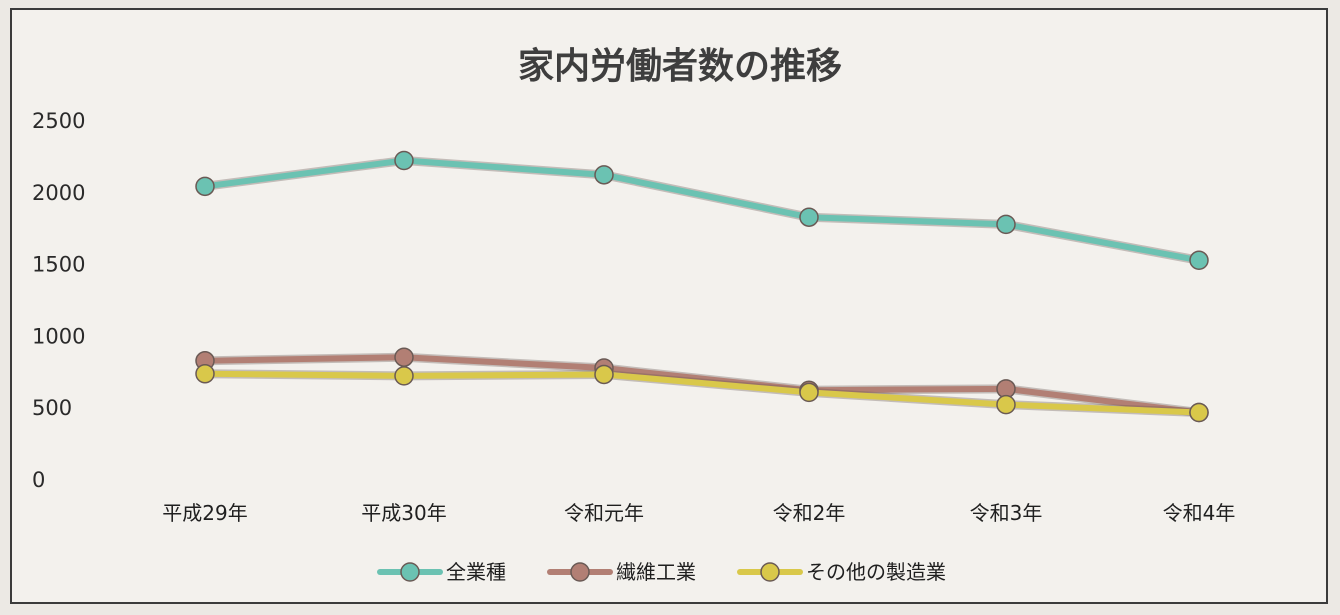 This screenshot has height=615, width=1340. I want to click on y-tick-label: 2500, so click(58, 121).